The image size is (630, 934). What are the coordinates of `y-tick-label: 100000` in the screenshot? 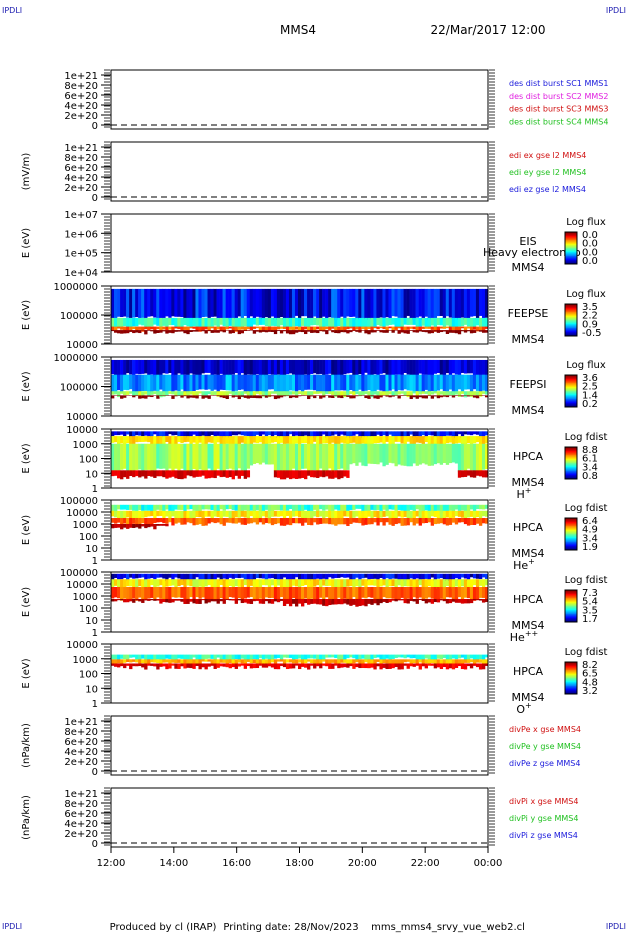 It's located at (79, 501).